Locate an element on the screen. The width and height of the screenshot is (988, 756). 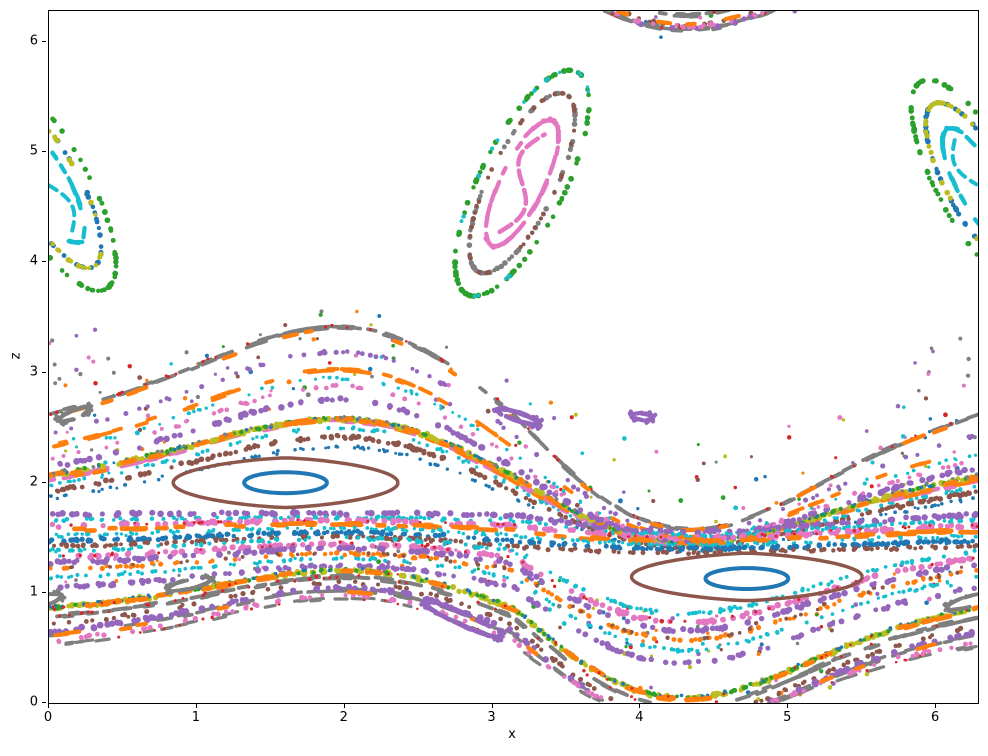
y-tick-label: 3 is located at coordinates (33, 372).